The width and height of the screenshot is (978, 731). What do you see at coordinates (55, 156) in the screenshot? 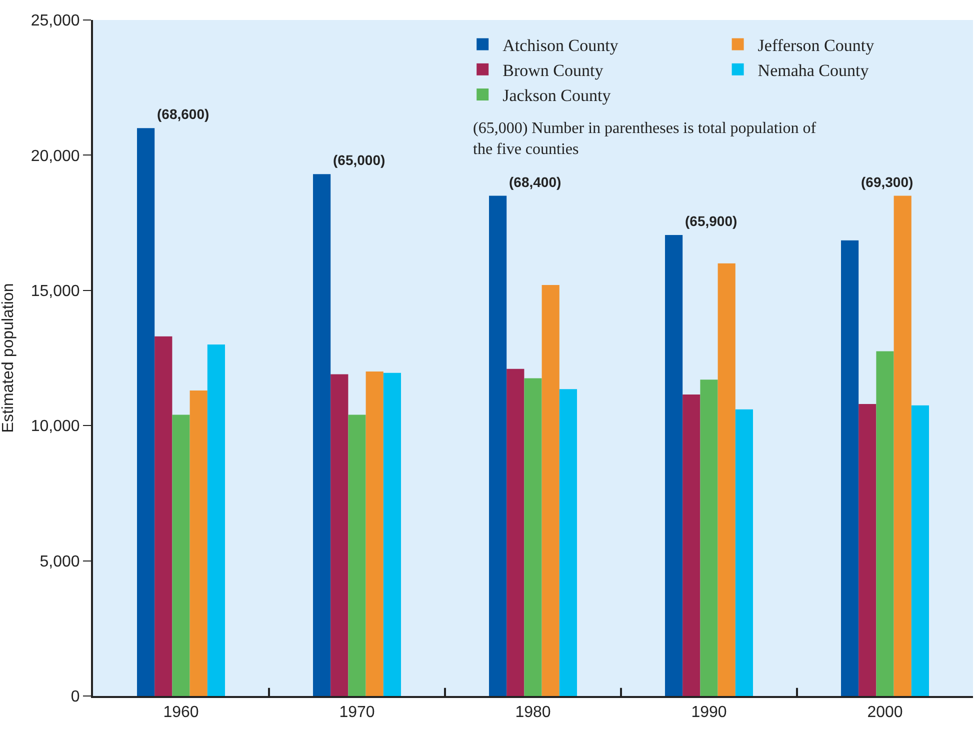
I see `y-tick-label: 20,000` at bounding box center [55, 156].